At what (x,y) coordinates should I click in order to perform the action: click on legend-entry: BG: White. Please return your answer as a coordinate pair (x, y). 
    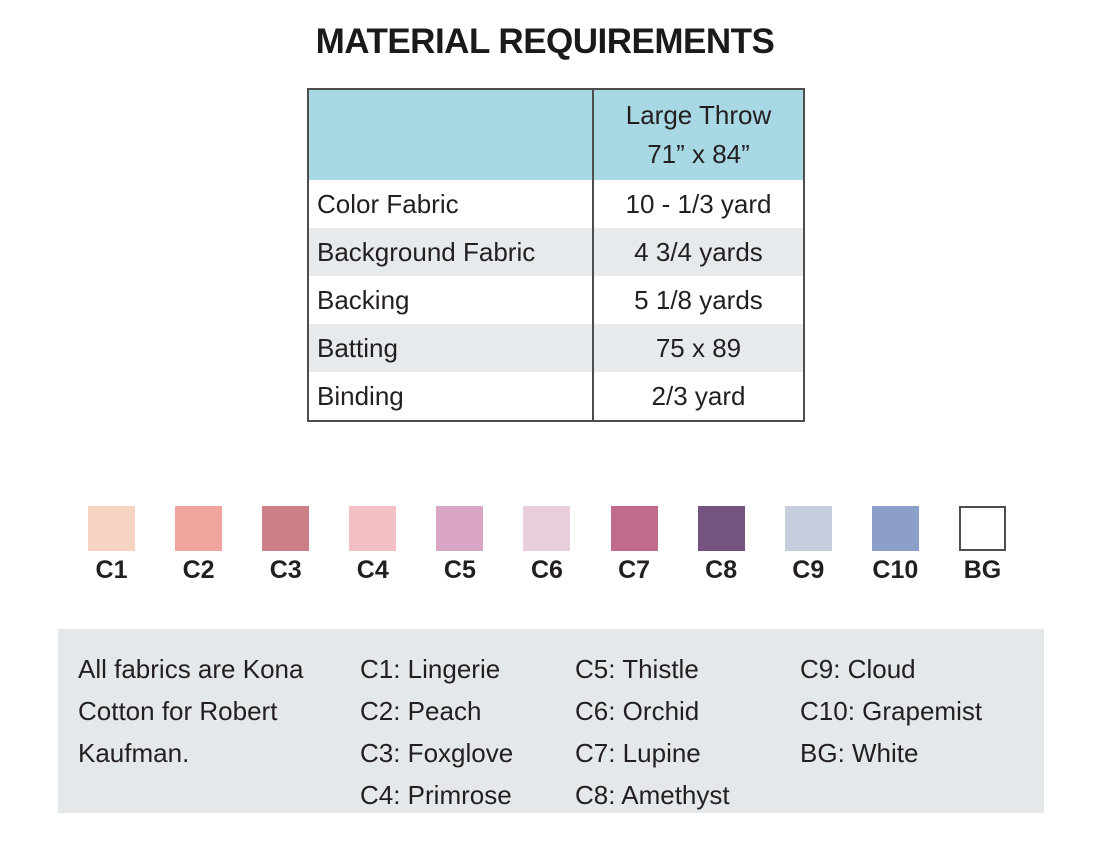
    Looking at the image, I should click on (859, 753).